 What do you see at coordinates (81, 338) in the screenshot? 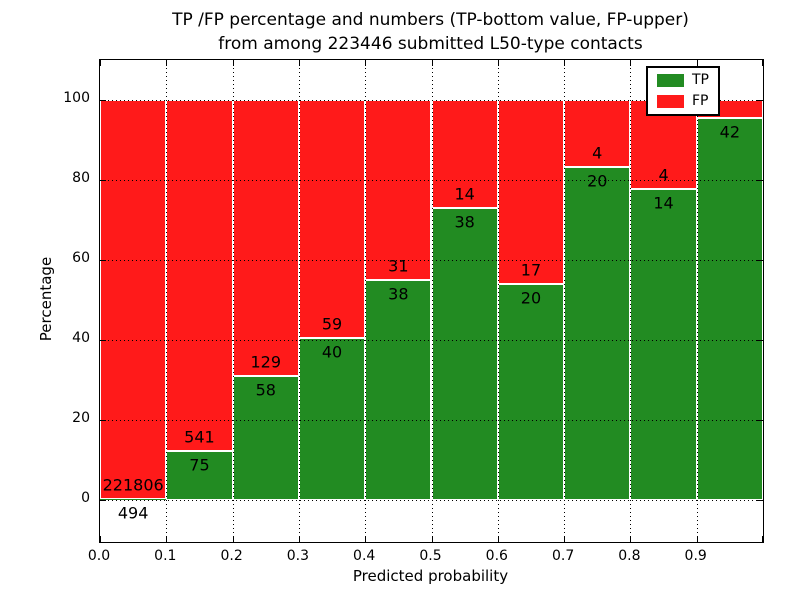
I see `y-tick-label: 40` at bounding box center [81, 338].